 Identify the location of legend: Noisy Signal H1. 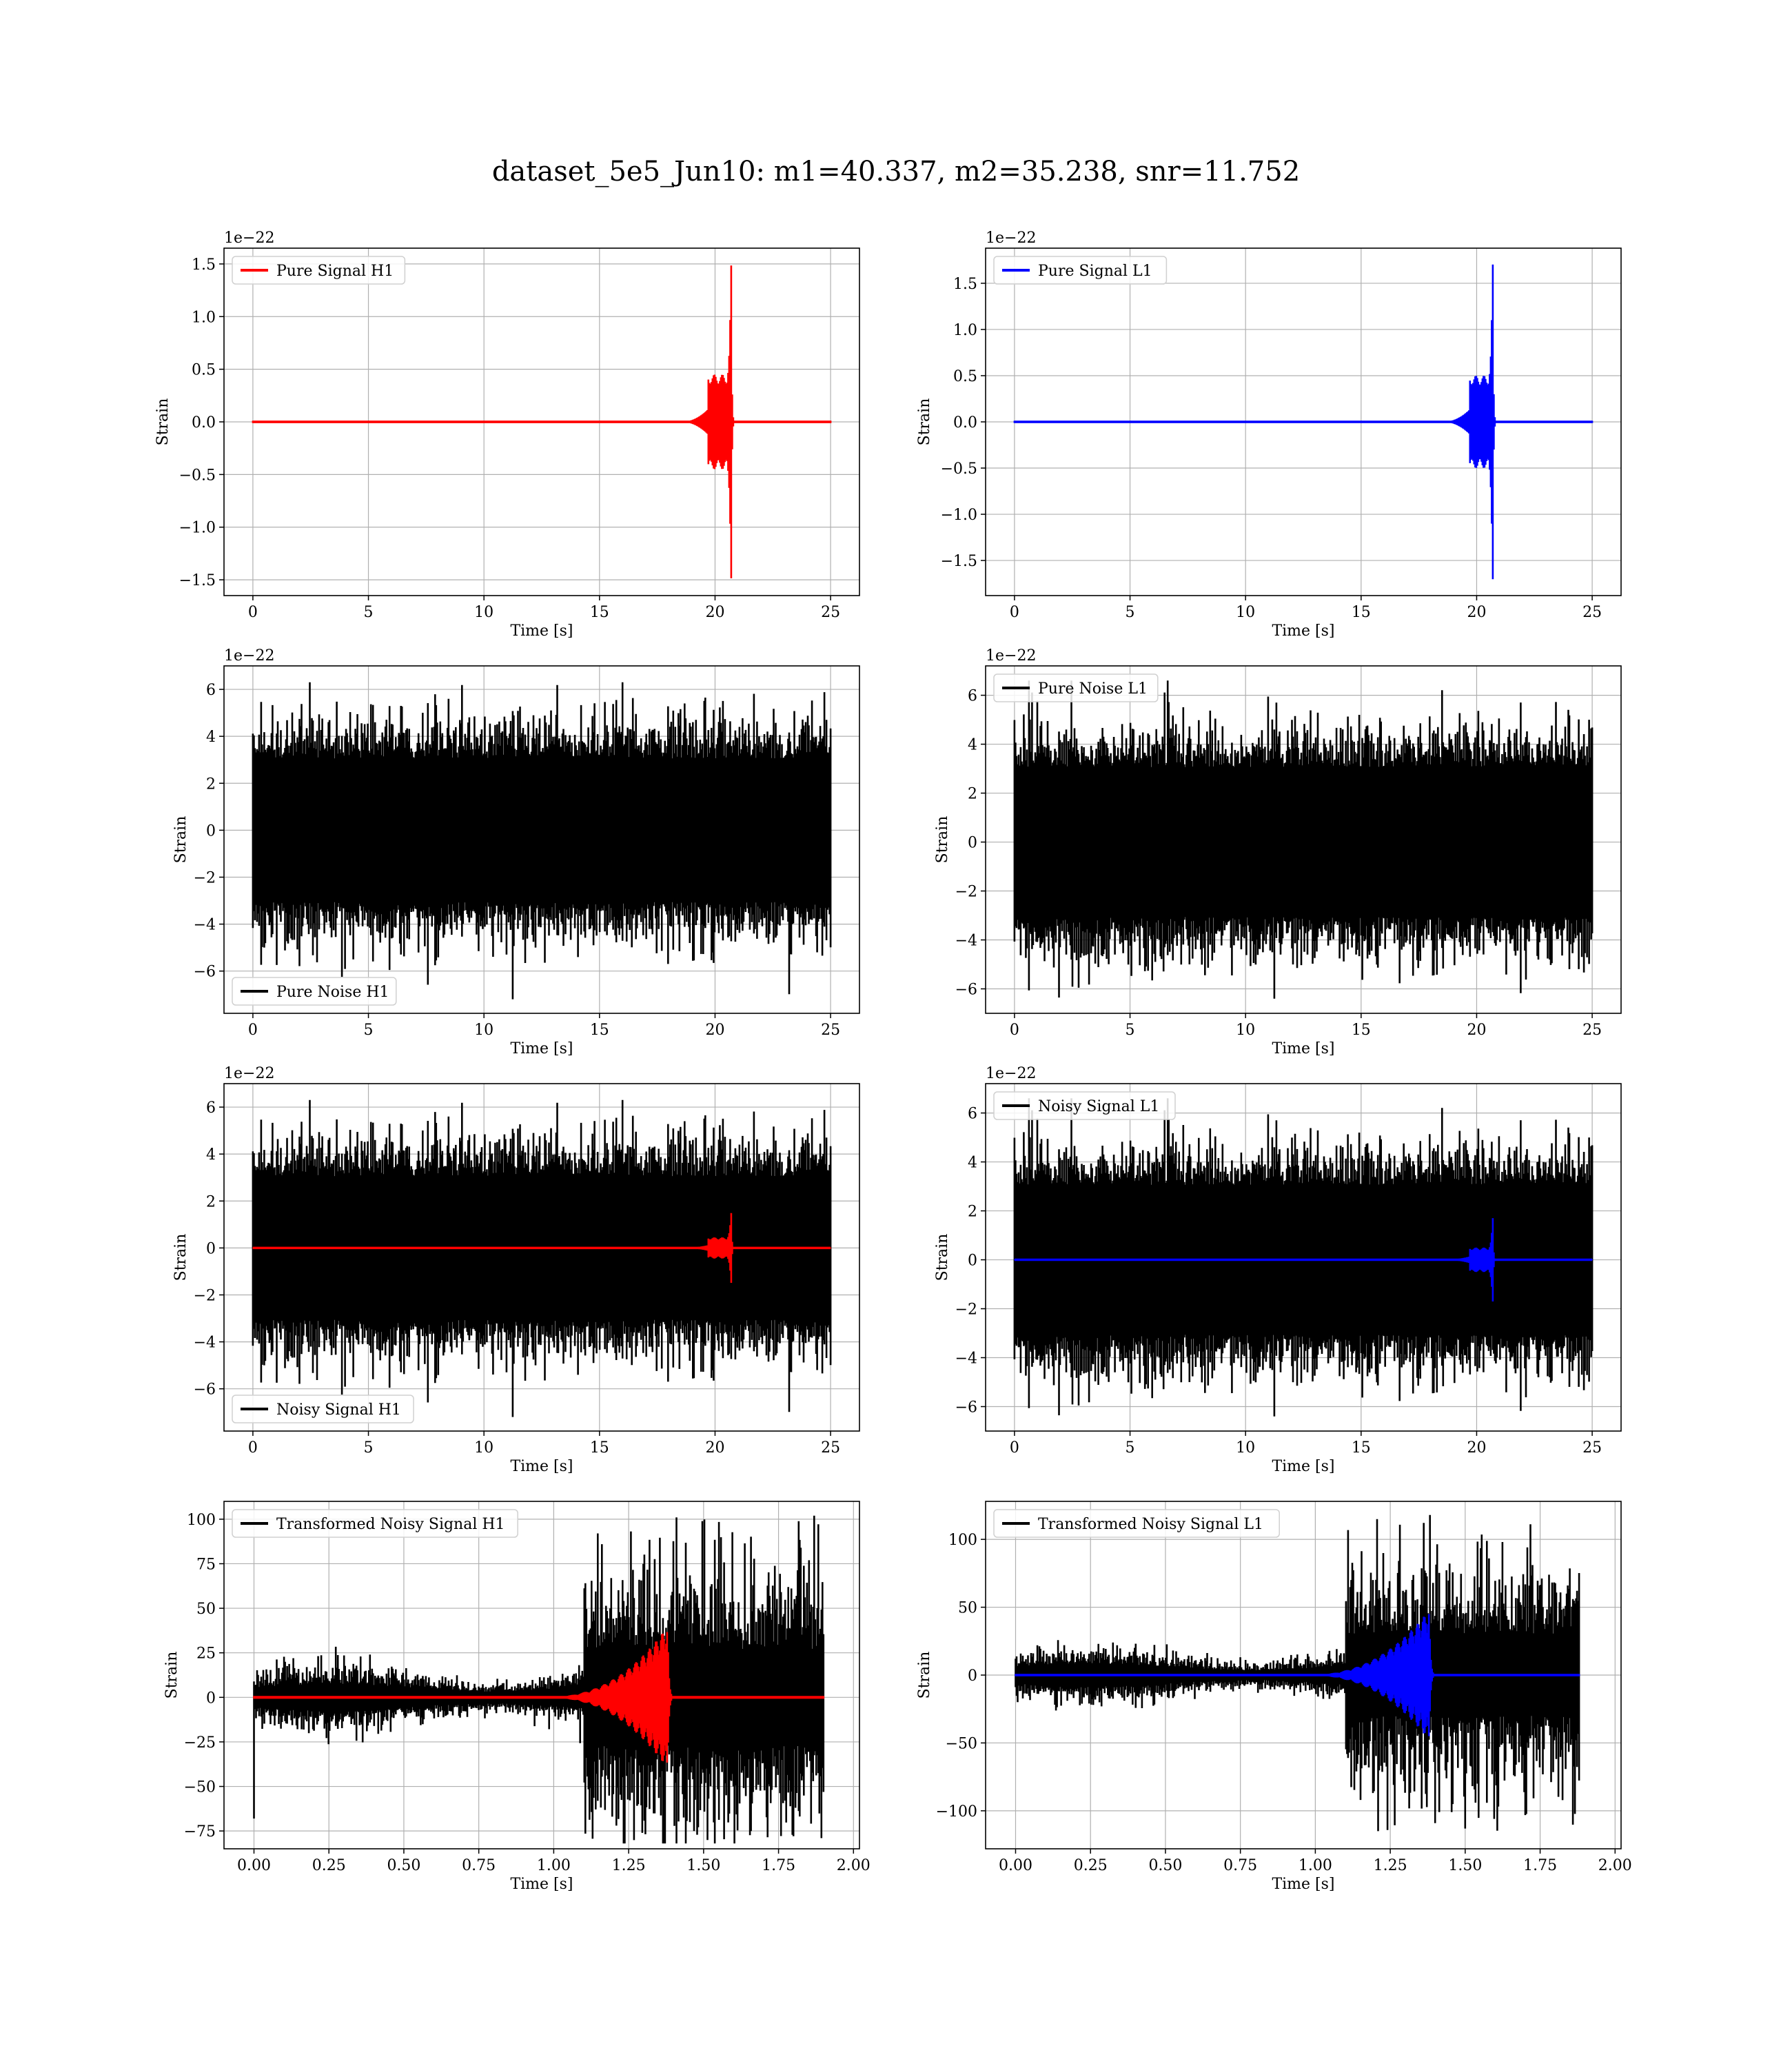
(323, 1409).